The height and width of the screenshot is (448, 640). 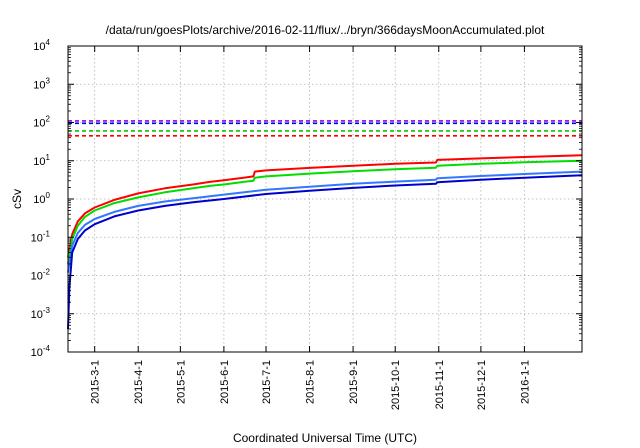 What do you see at coordinates (267, 382) in the screenshot?
I see `x-tick-label: 2015-7-1` at bounding box center [267, 382].